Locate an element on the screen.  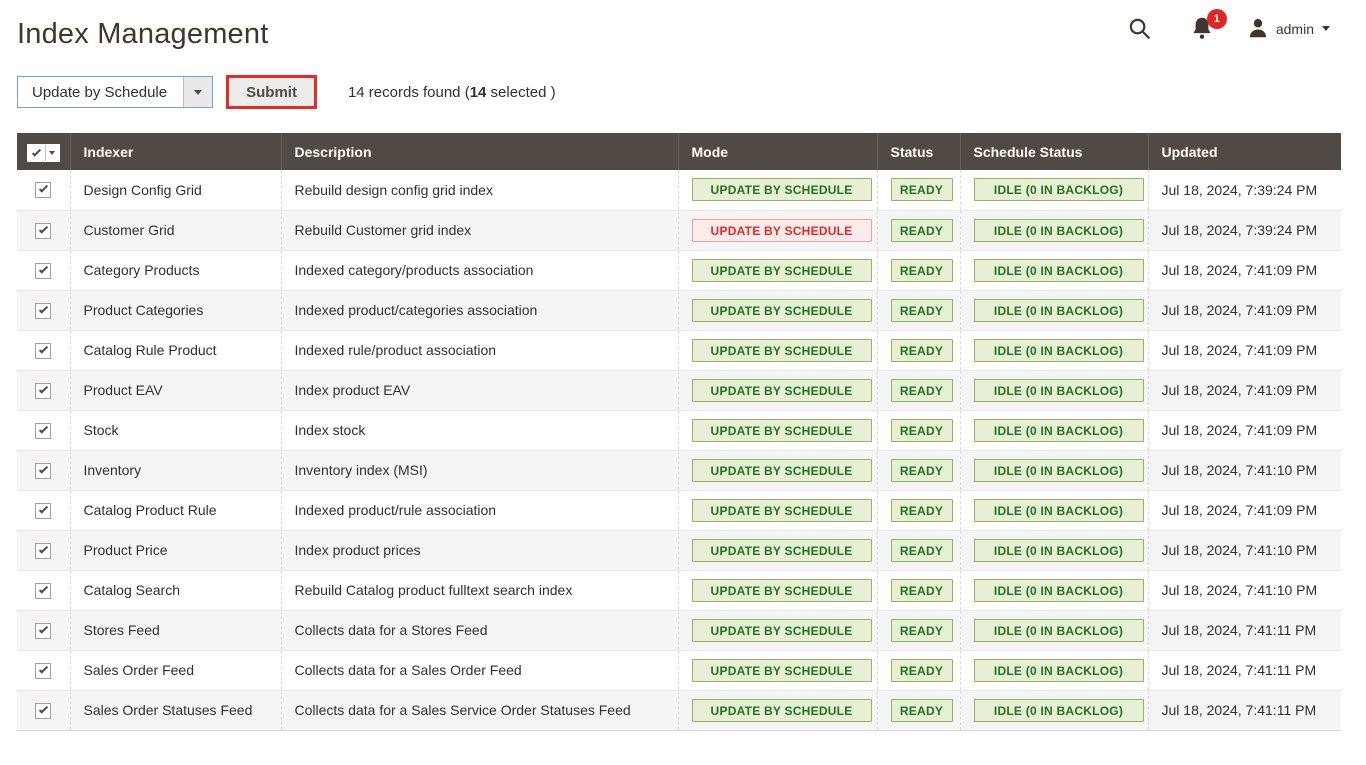
column-header-indexer: Indexer is located at coordinates (175, 151).